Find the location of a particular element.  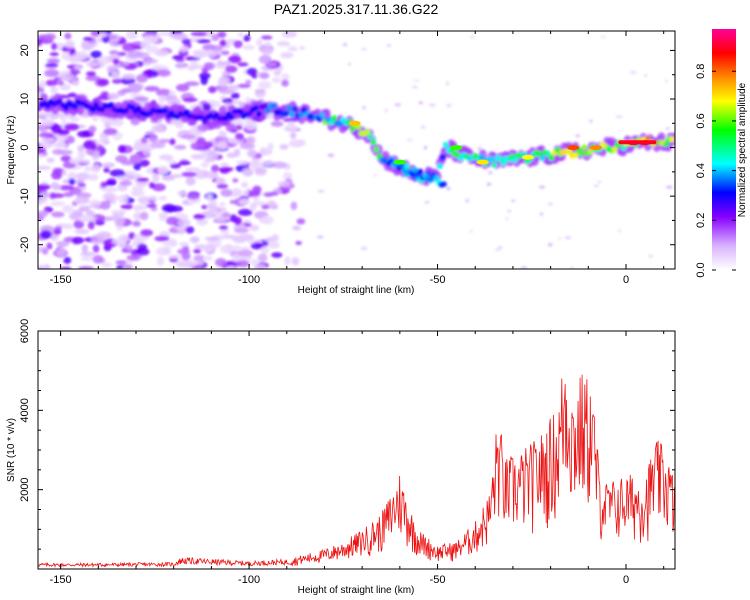

spectrogram-ridge-branch-cell is located at coordinates (414, 169).